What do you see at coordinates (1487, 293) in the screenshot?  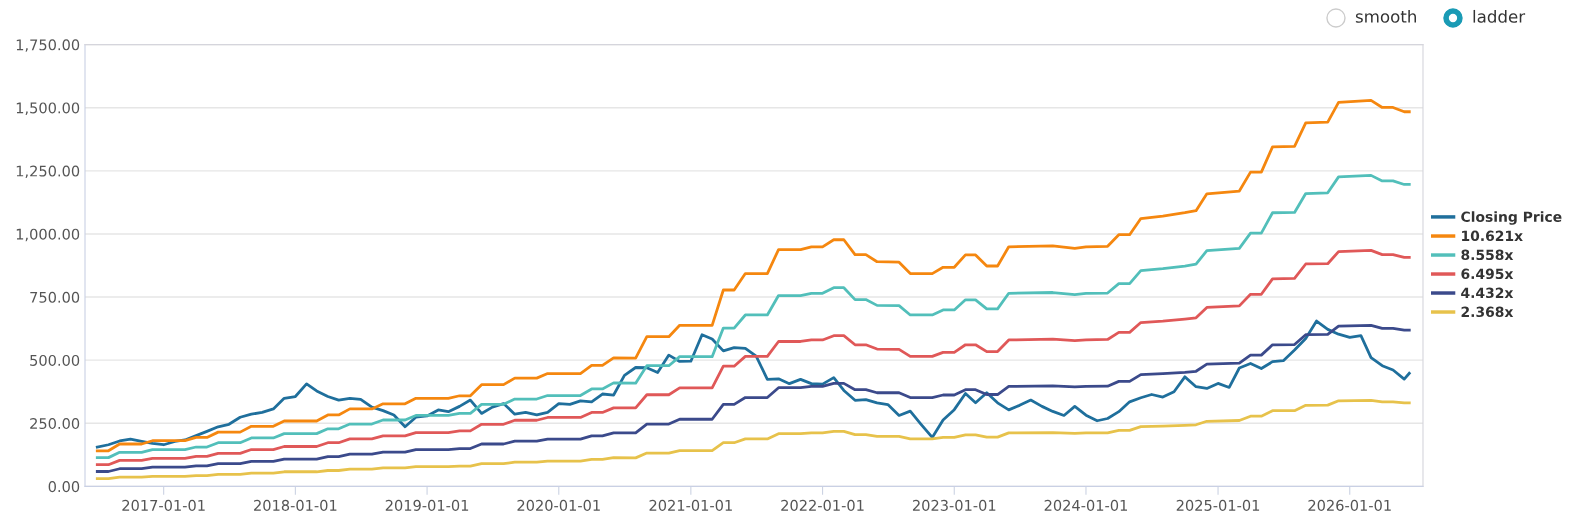 I see `legend-label: 4.432x` at bounding box center [1487, 293].